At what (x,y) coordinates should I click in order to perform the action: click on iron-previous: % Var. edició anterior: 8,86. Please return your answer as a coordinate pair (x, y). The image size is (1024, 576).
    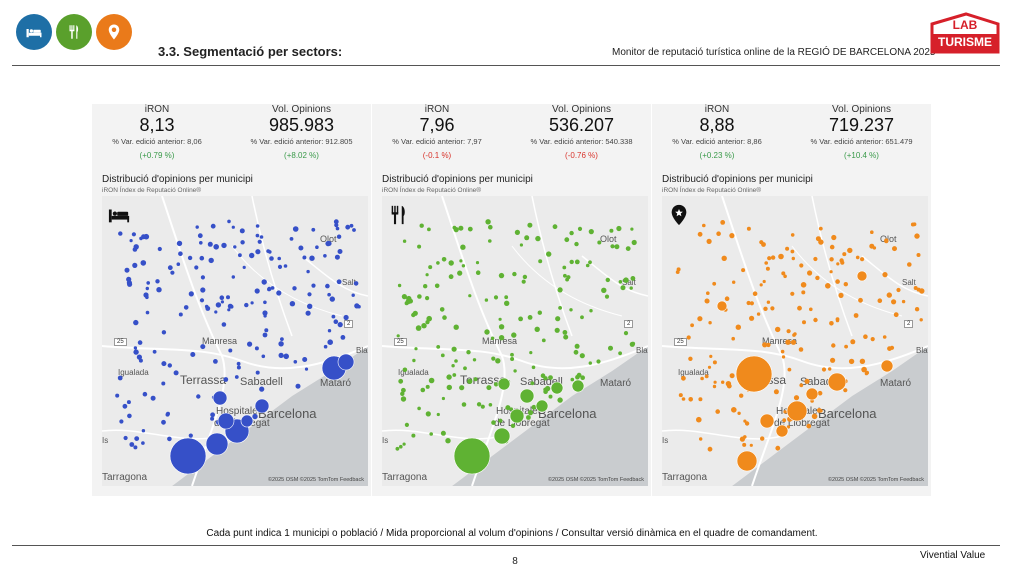
    Looking at the image, I should click on (717, 141).